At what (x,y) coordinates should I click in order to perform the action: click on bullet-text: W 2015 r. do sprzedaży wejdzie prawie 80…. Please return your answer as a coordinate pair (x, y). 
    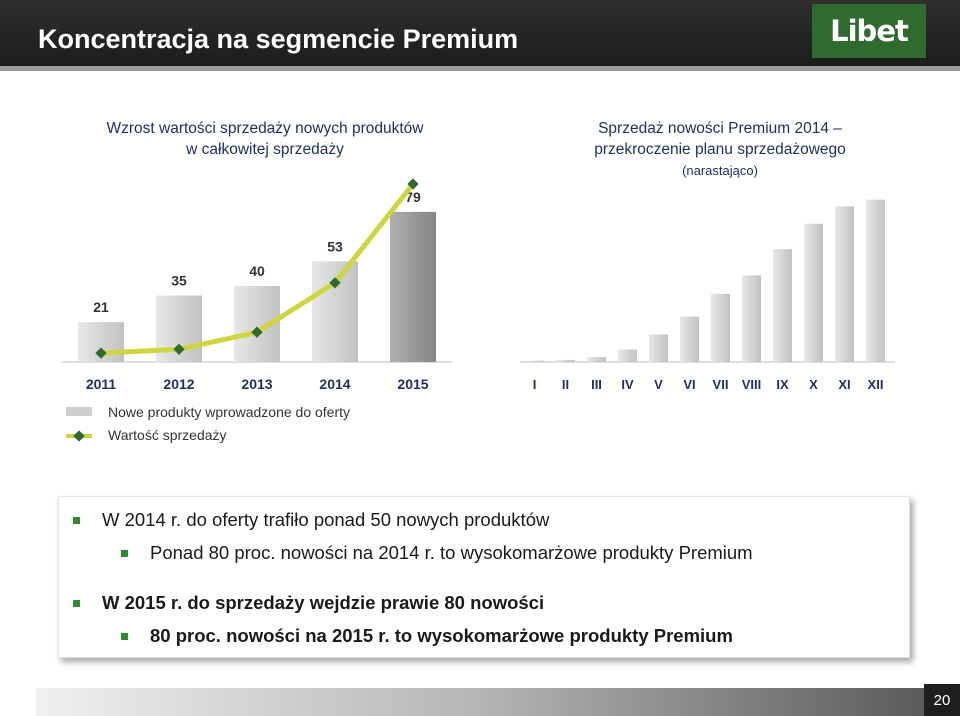
    Looking at the image, I should click on (323, 602).